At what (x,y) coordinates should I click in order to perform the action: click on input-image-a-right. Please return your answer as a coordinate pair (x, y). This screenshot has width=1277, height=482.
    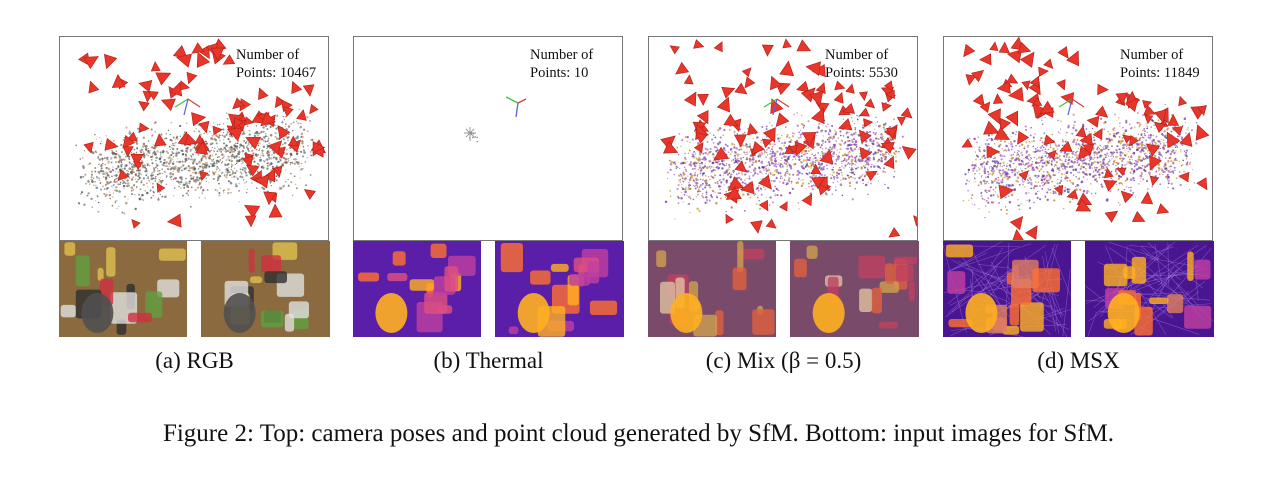
    Looking at the image, I should click on (265, 289).